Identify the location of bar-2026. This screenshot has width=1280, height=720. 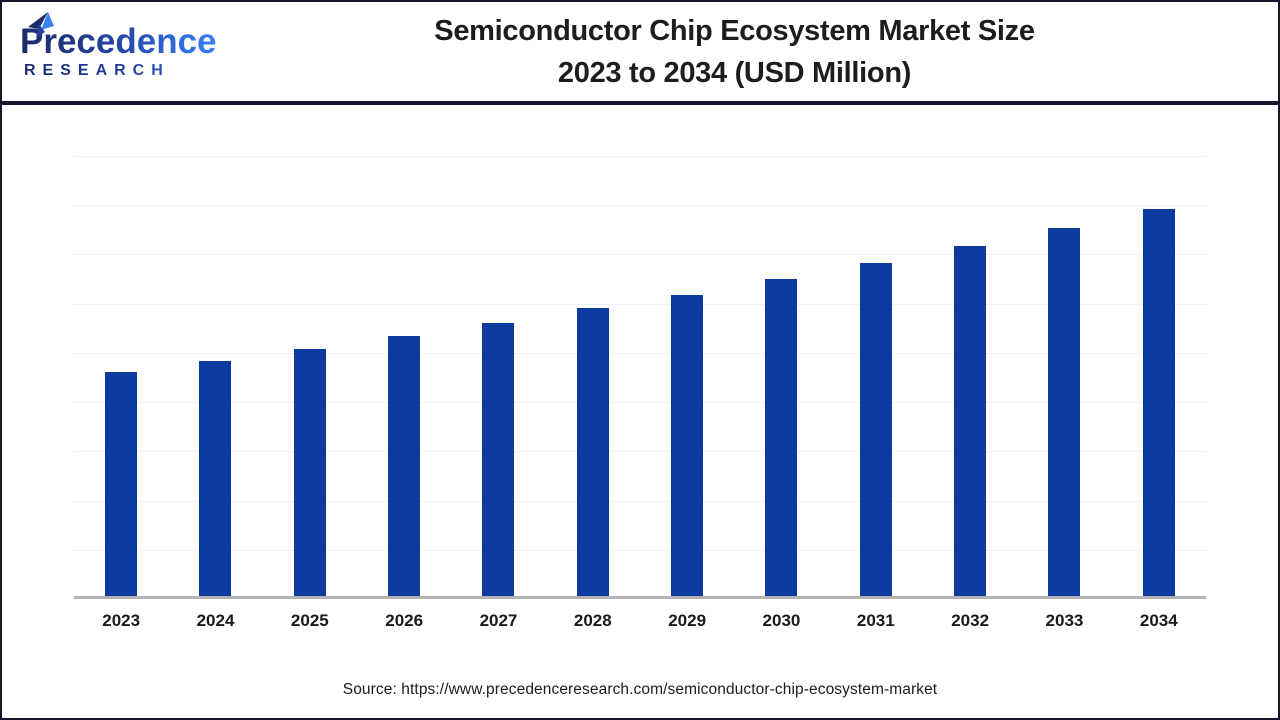
(404, 466).